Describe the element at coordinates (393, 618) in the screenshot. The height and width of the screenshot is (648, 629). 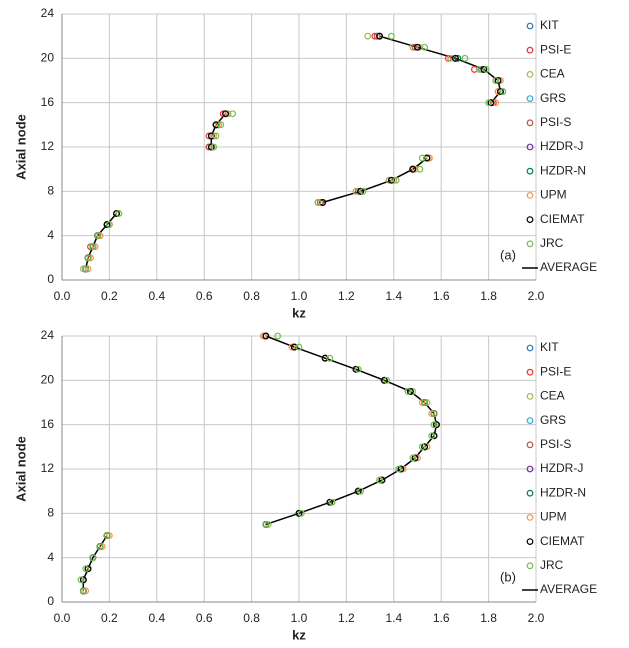
I see `x-tick-label: 1.4` at that location.